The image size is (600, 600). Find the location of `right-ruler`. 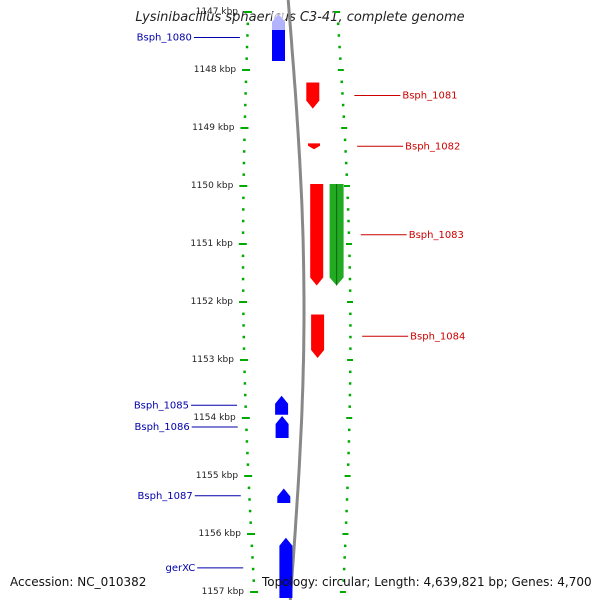

right-ruler is located at coordinates (344, 302).